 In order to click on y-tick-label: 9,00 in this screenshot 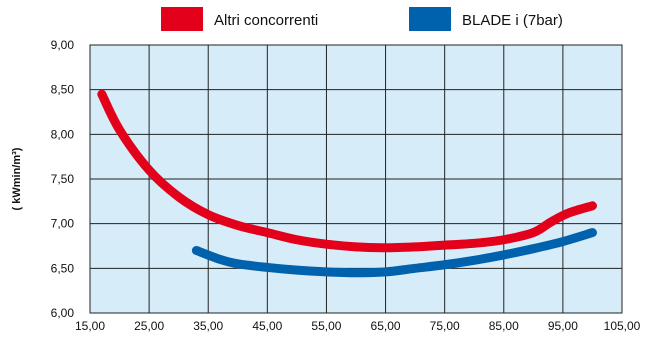, I will do `click(63, 45)`.